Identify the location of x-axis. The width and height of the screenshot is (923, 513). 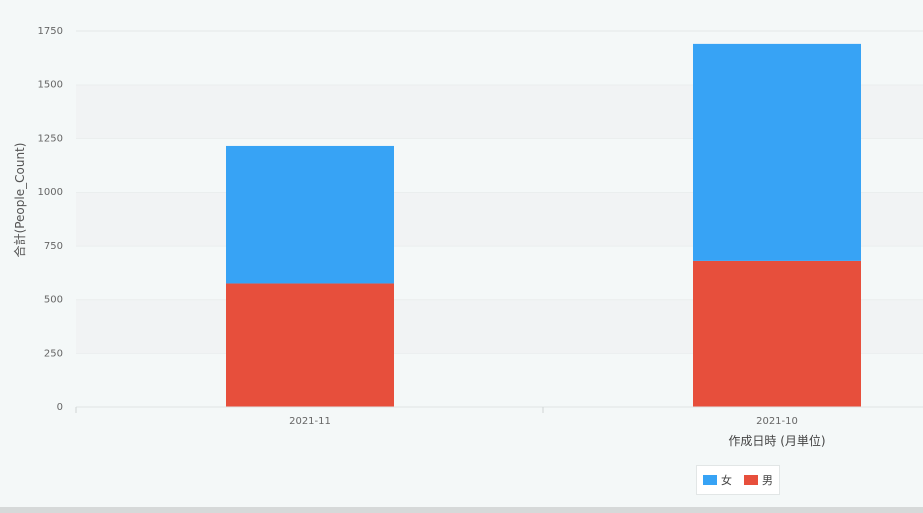
(499, 409).